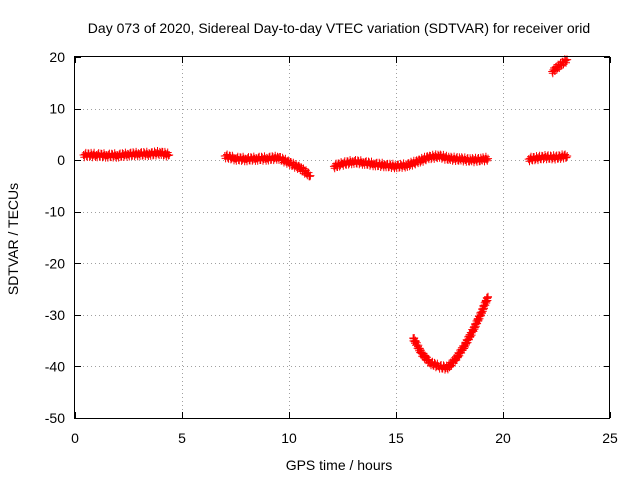 This screenshot has height=480, width=640. Describe the element at coordinates (503, 438) in the screenshot. I see `x-tick-label: 20` at that location.